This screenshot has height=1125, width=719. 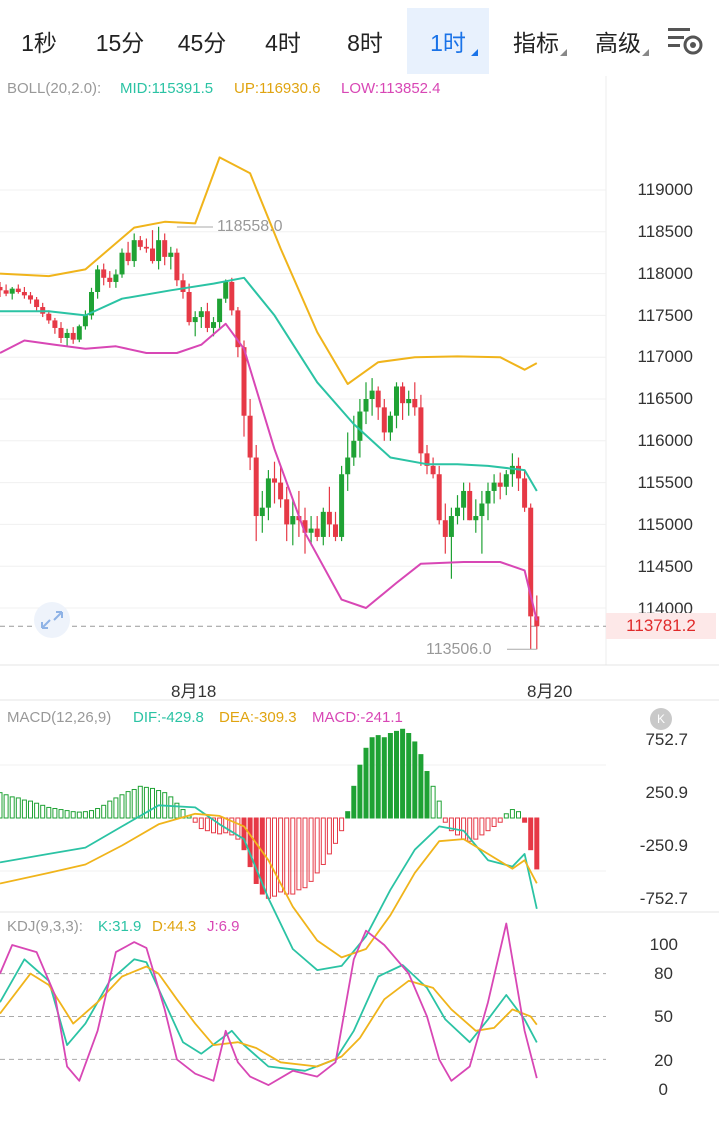 What do you see at coordinates (174, 926) in the screenshot?
I see `kdj-d-value: D:44.3` at bounding box center [174, 926].